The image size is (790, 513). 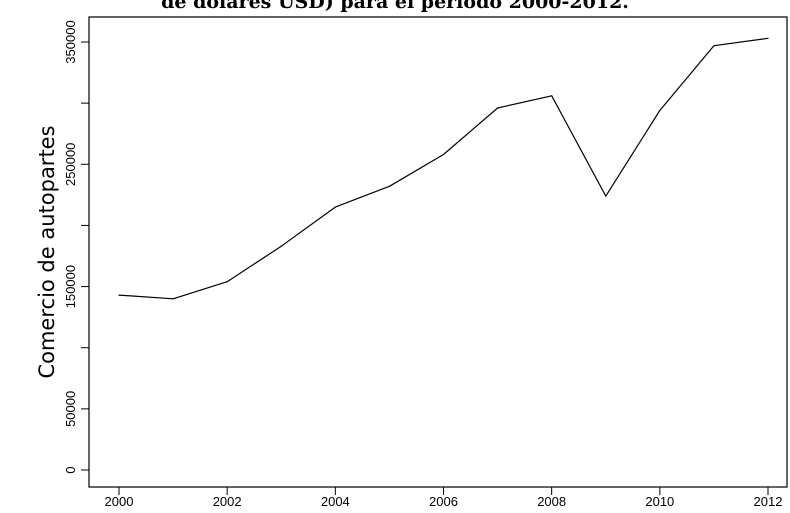 What do you see at coordinates (335, 501) in the screenshot?
I see `x-tick-label: 2004` at bounding box center [335, 501].